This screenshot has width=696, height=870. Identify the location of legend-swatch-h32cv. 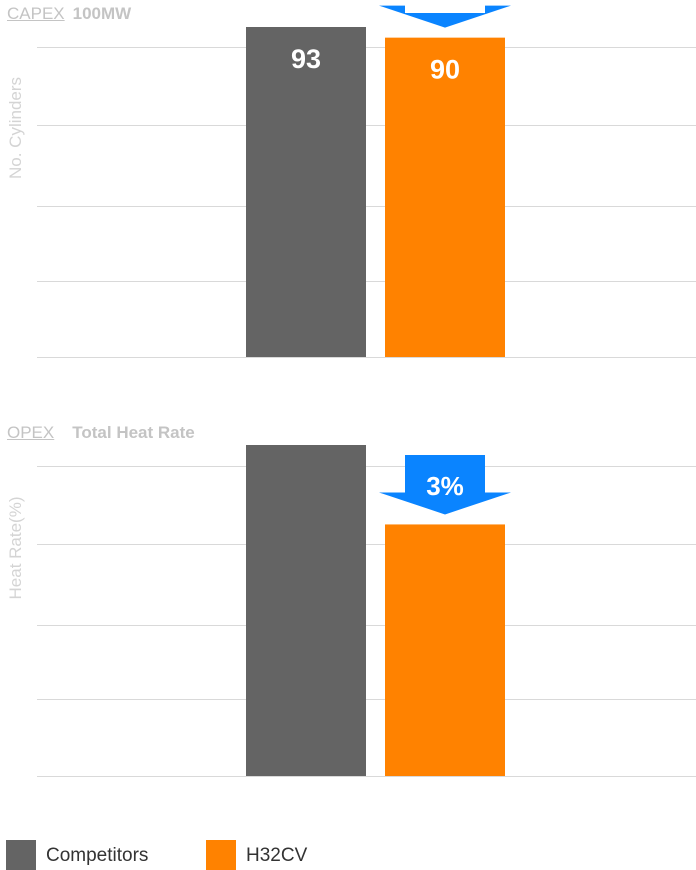
(221, 855).